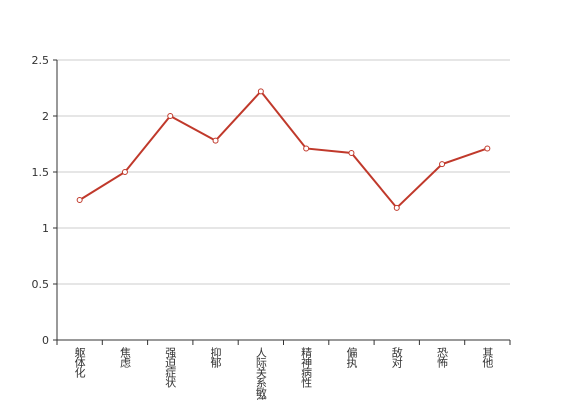 The height and width of the screenshot is (400, 567). Describe the element at coordinates (124, 357) in the screenshot. I see `x-tick-label: 焦虑` at that location.